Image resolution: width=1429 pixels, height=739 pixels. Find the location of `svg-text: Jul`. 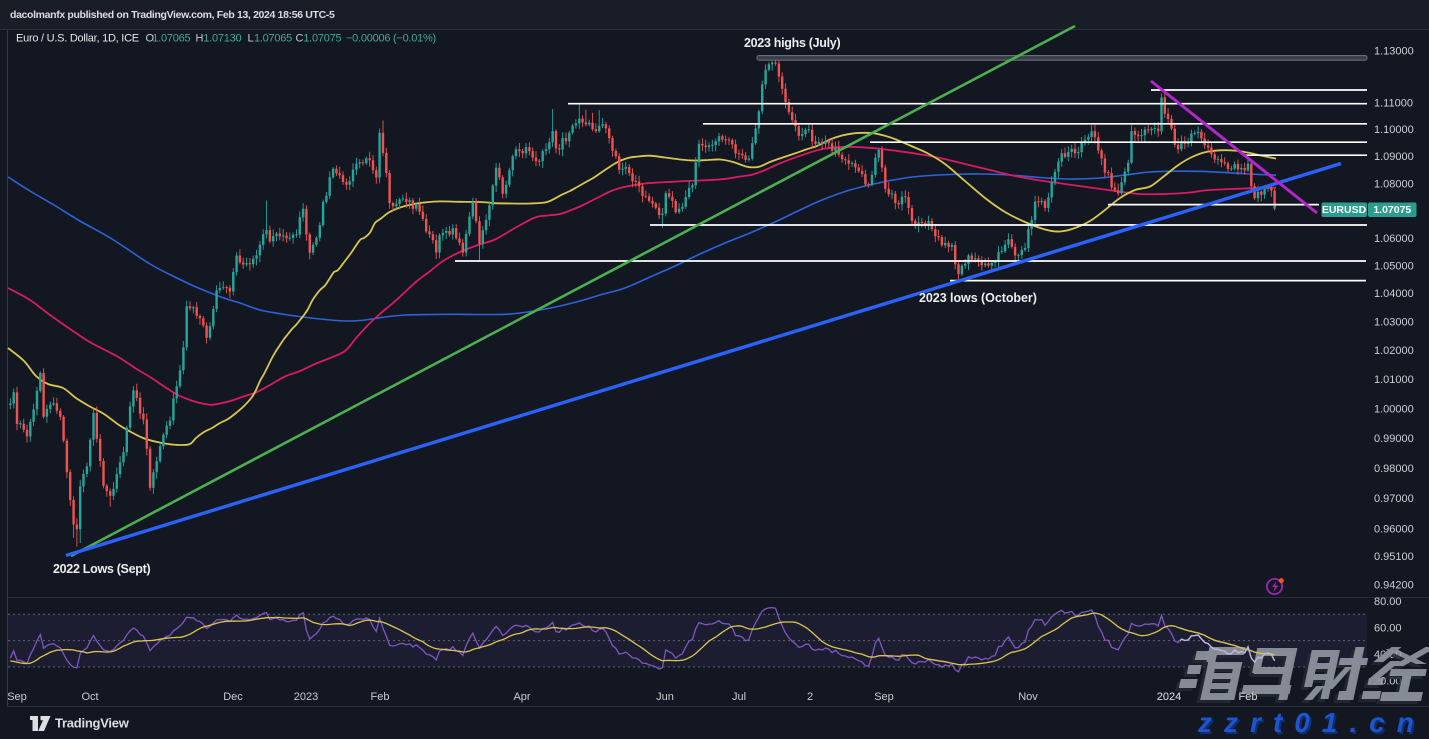

svg-text: Jul is located at coordinates (739, 697).